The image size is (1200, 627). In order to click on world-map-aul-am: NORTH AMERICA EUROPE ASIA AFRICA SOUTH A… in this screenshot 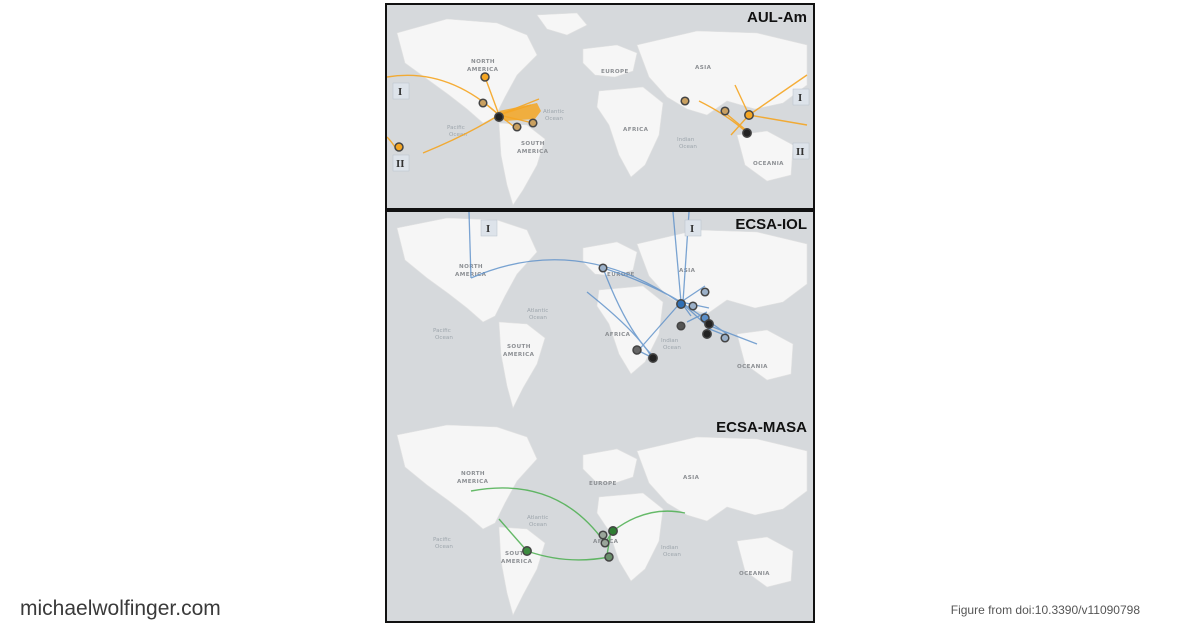, I will do `click(598, 109)`.